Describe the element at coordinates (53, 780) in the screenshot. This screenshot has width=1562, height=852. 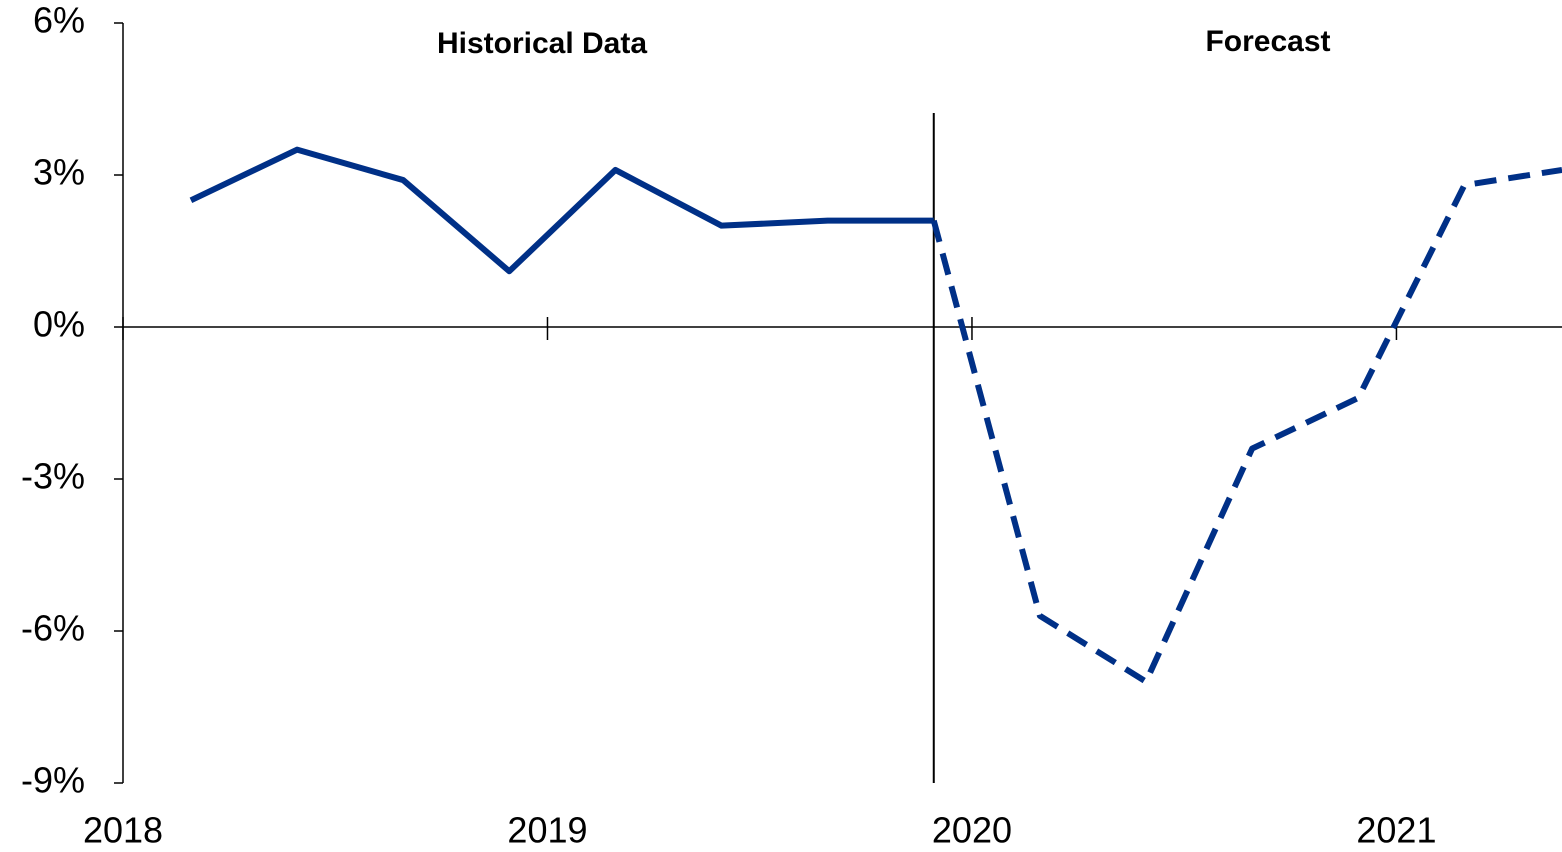
I see `y-tick-label: -9%` at that location.